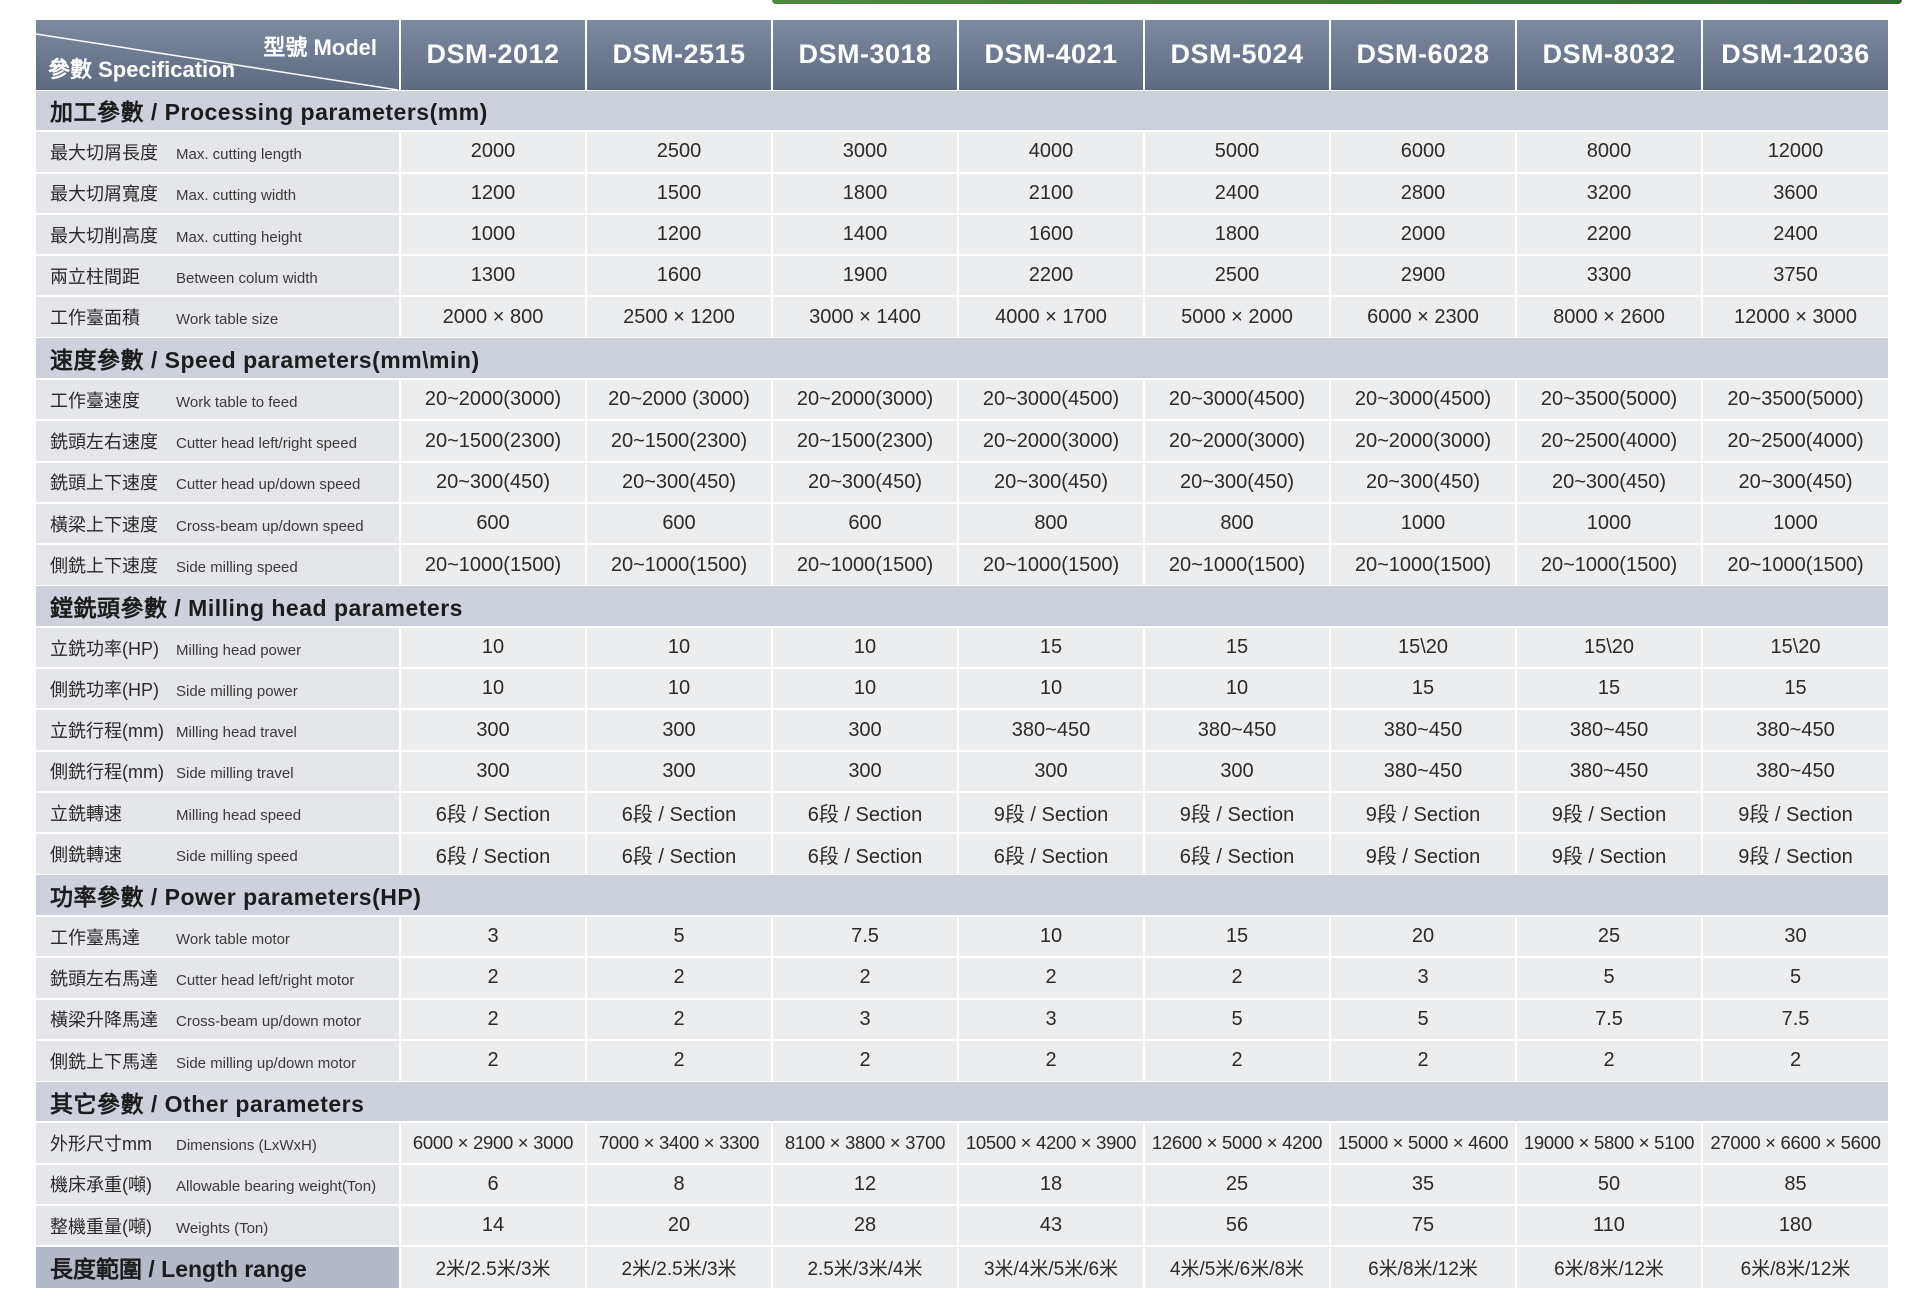  I want to click on value-cell: 20~3000(4500), so click(1237, 399).